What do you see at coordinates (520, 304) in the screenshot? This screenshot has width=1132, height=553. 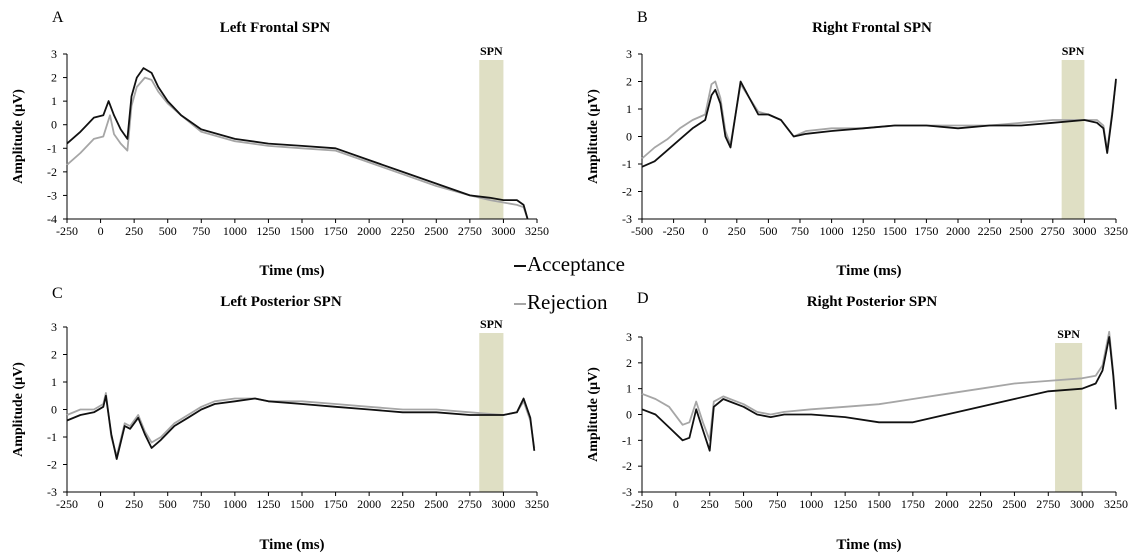 I see `legend-rejection-swatch` at bounding box center [520, 304].